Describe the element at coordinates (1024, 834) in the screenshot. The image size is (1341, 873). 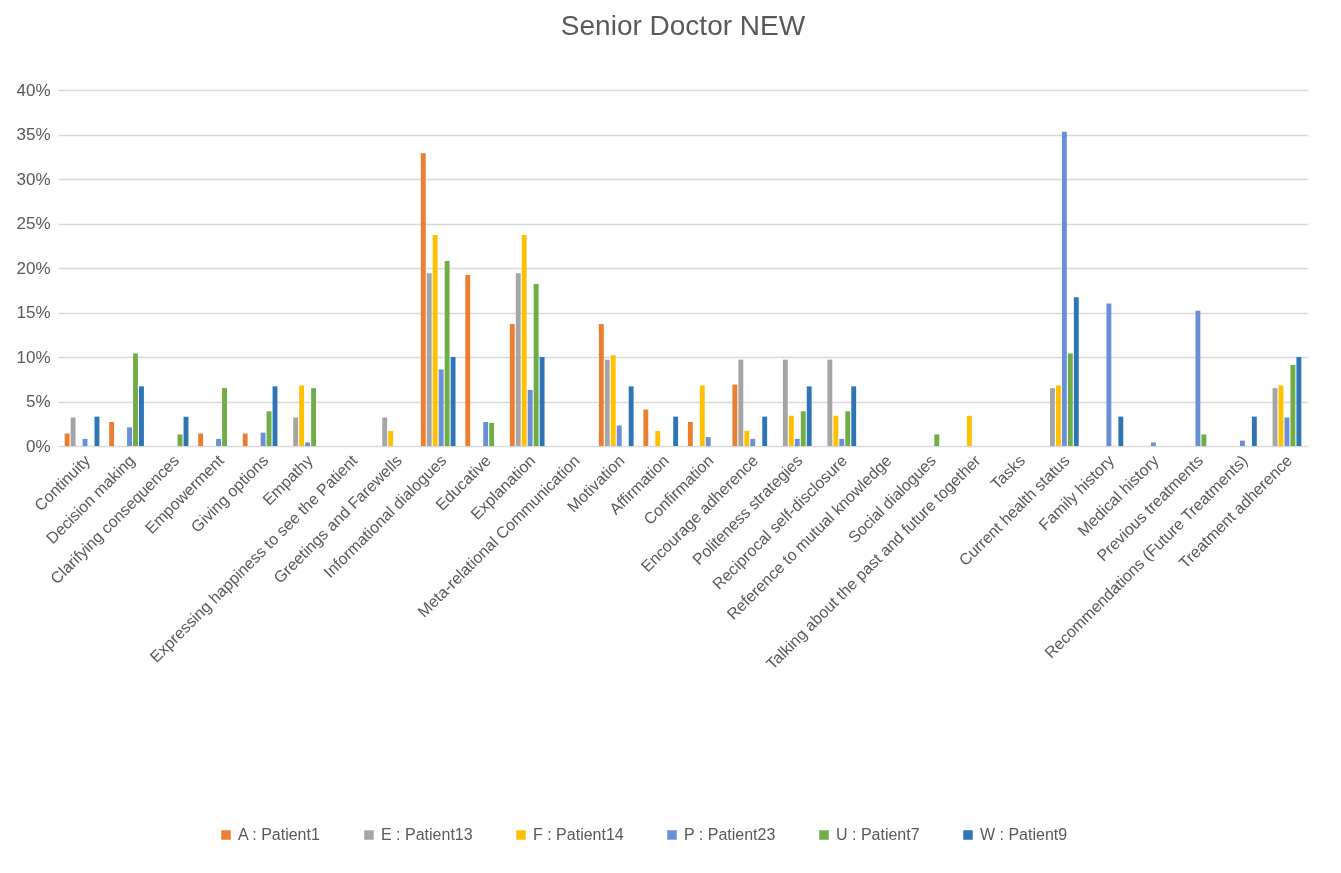
I see `legend-label: W : Patient9` at that location.